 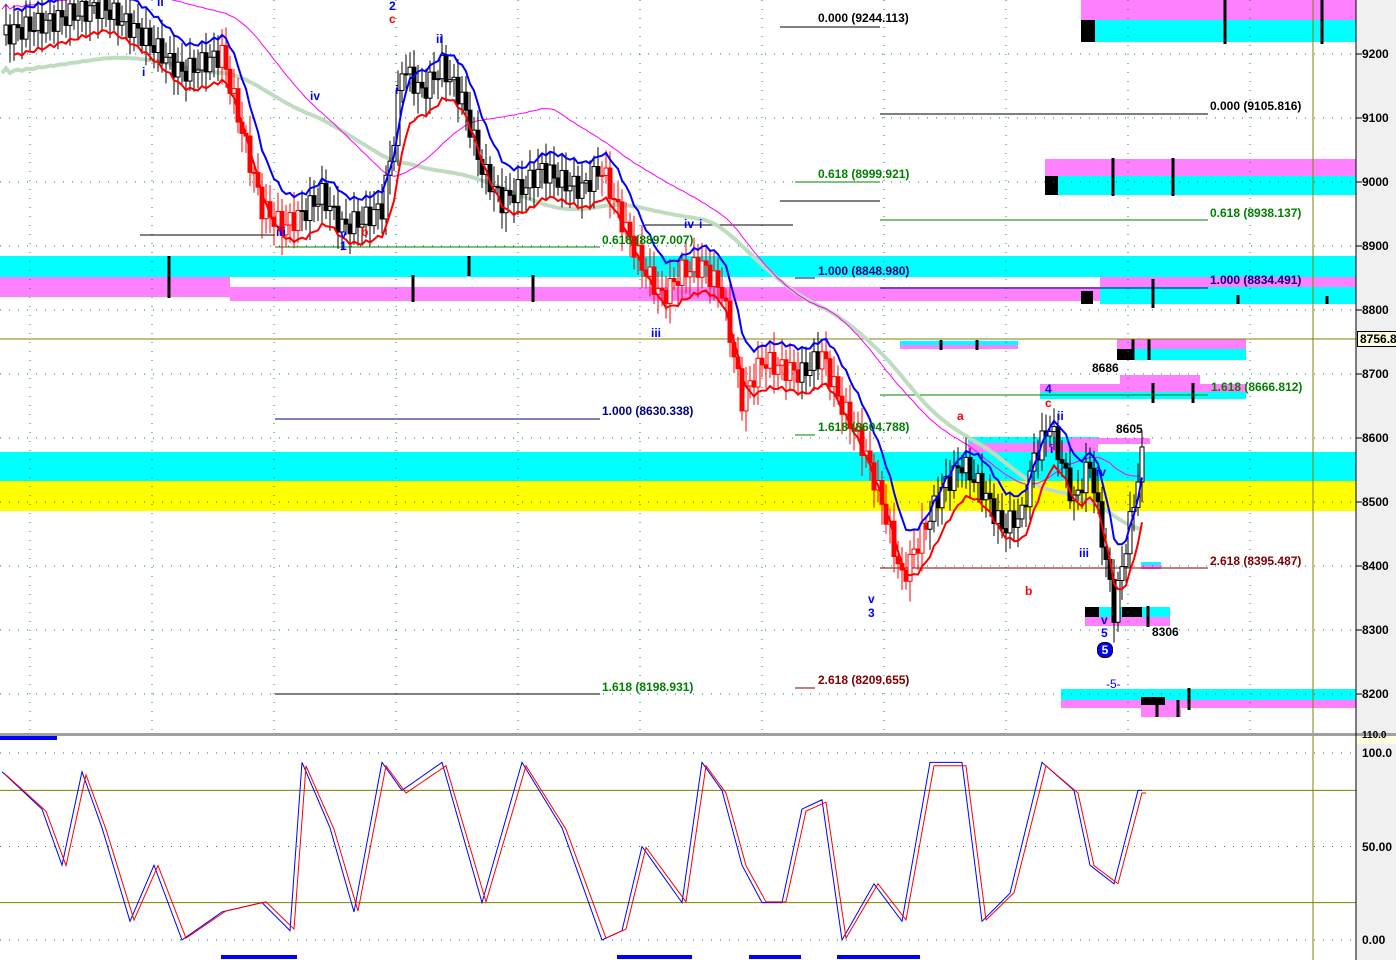 What do you see at coordinates (1377, 753) in the screenshot?
I see `osc-tick-label: 100.0` at bounding box center [1377, 753].